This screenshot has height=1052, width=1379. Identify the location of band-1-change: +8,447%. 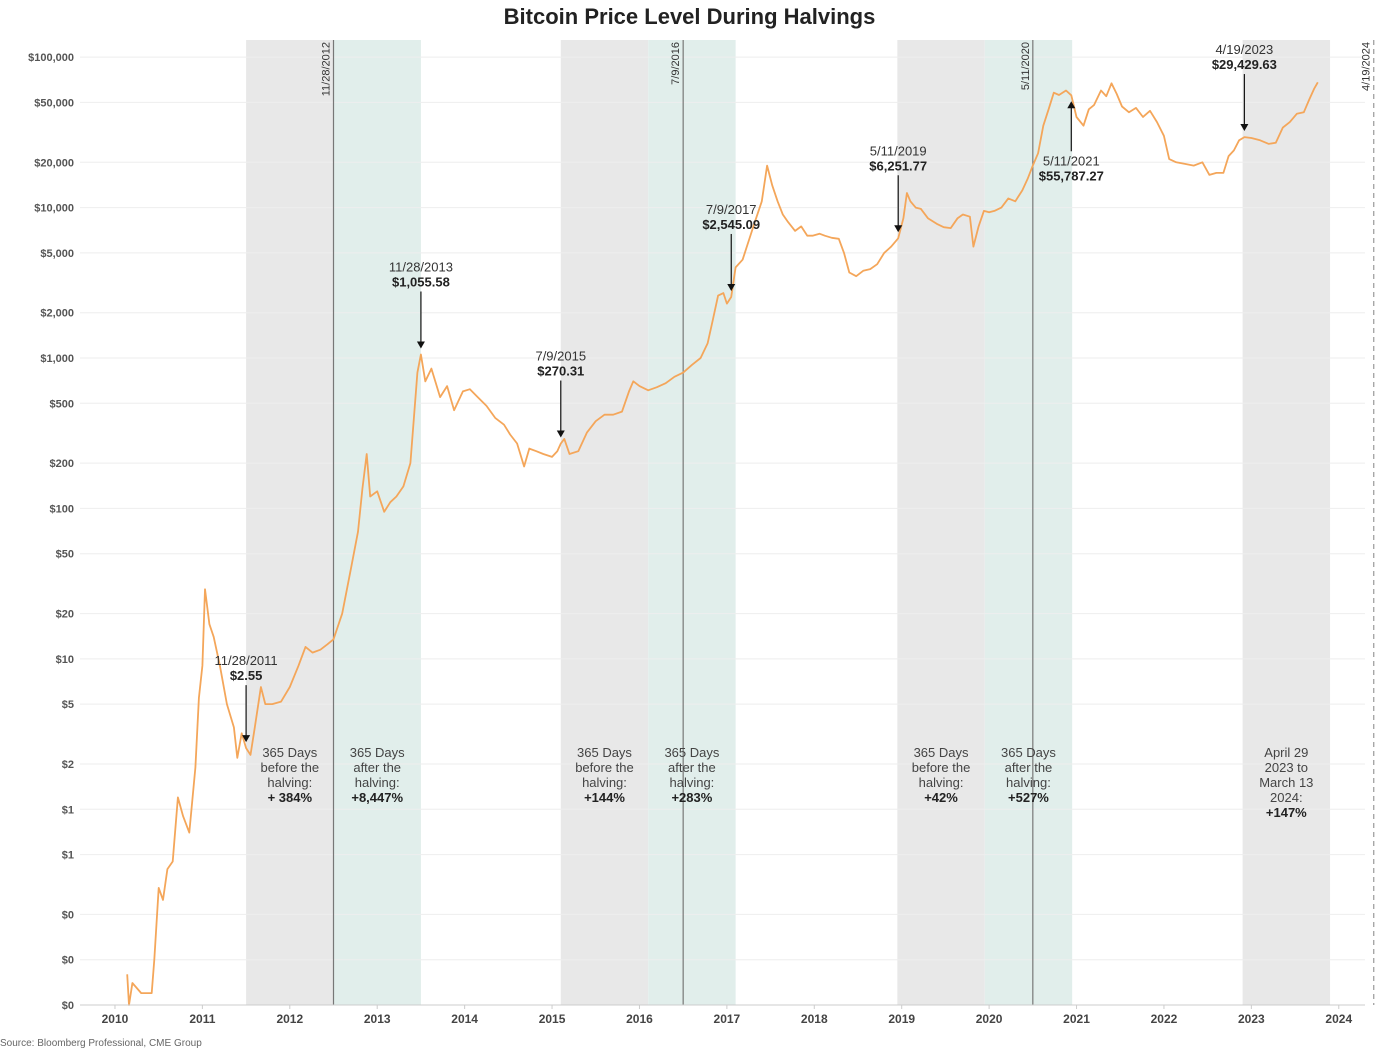
(377, 797).